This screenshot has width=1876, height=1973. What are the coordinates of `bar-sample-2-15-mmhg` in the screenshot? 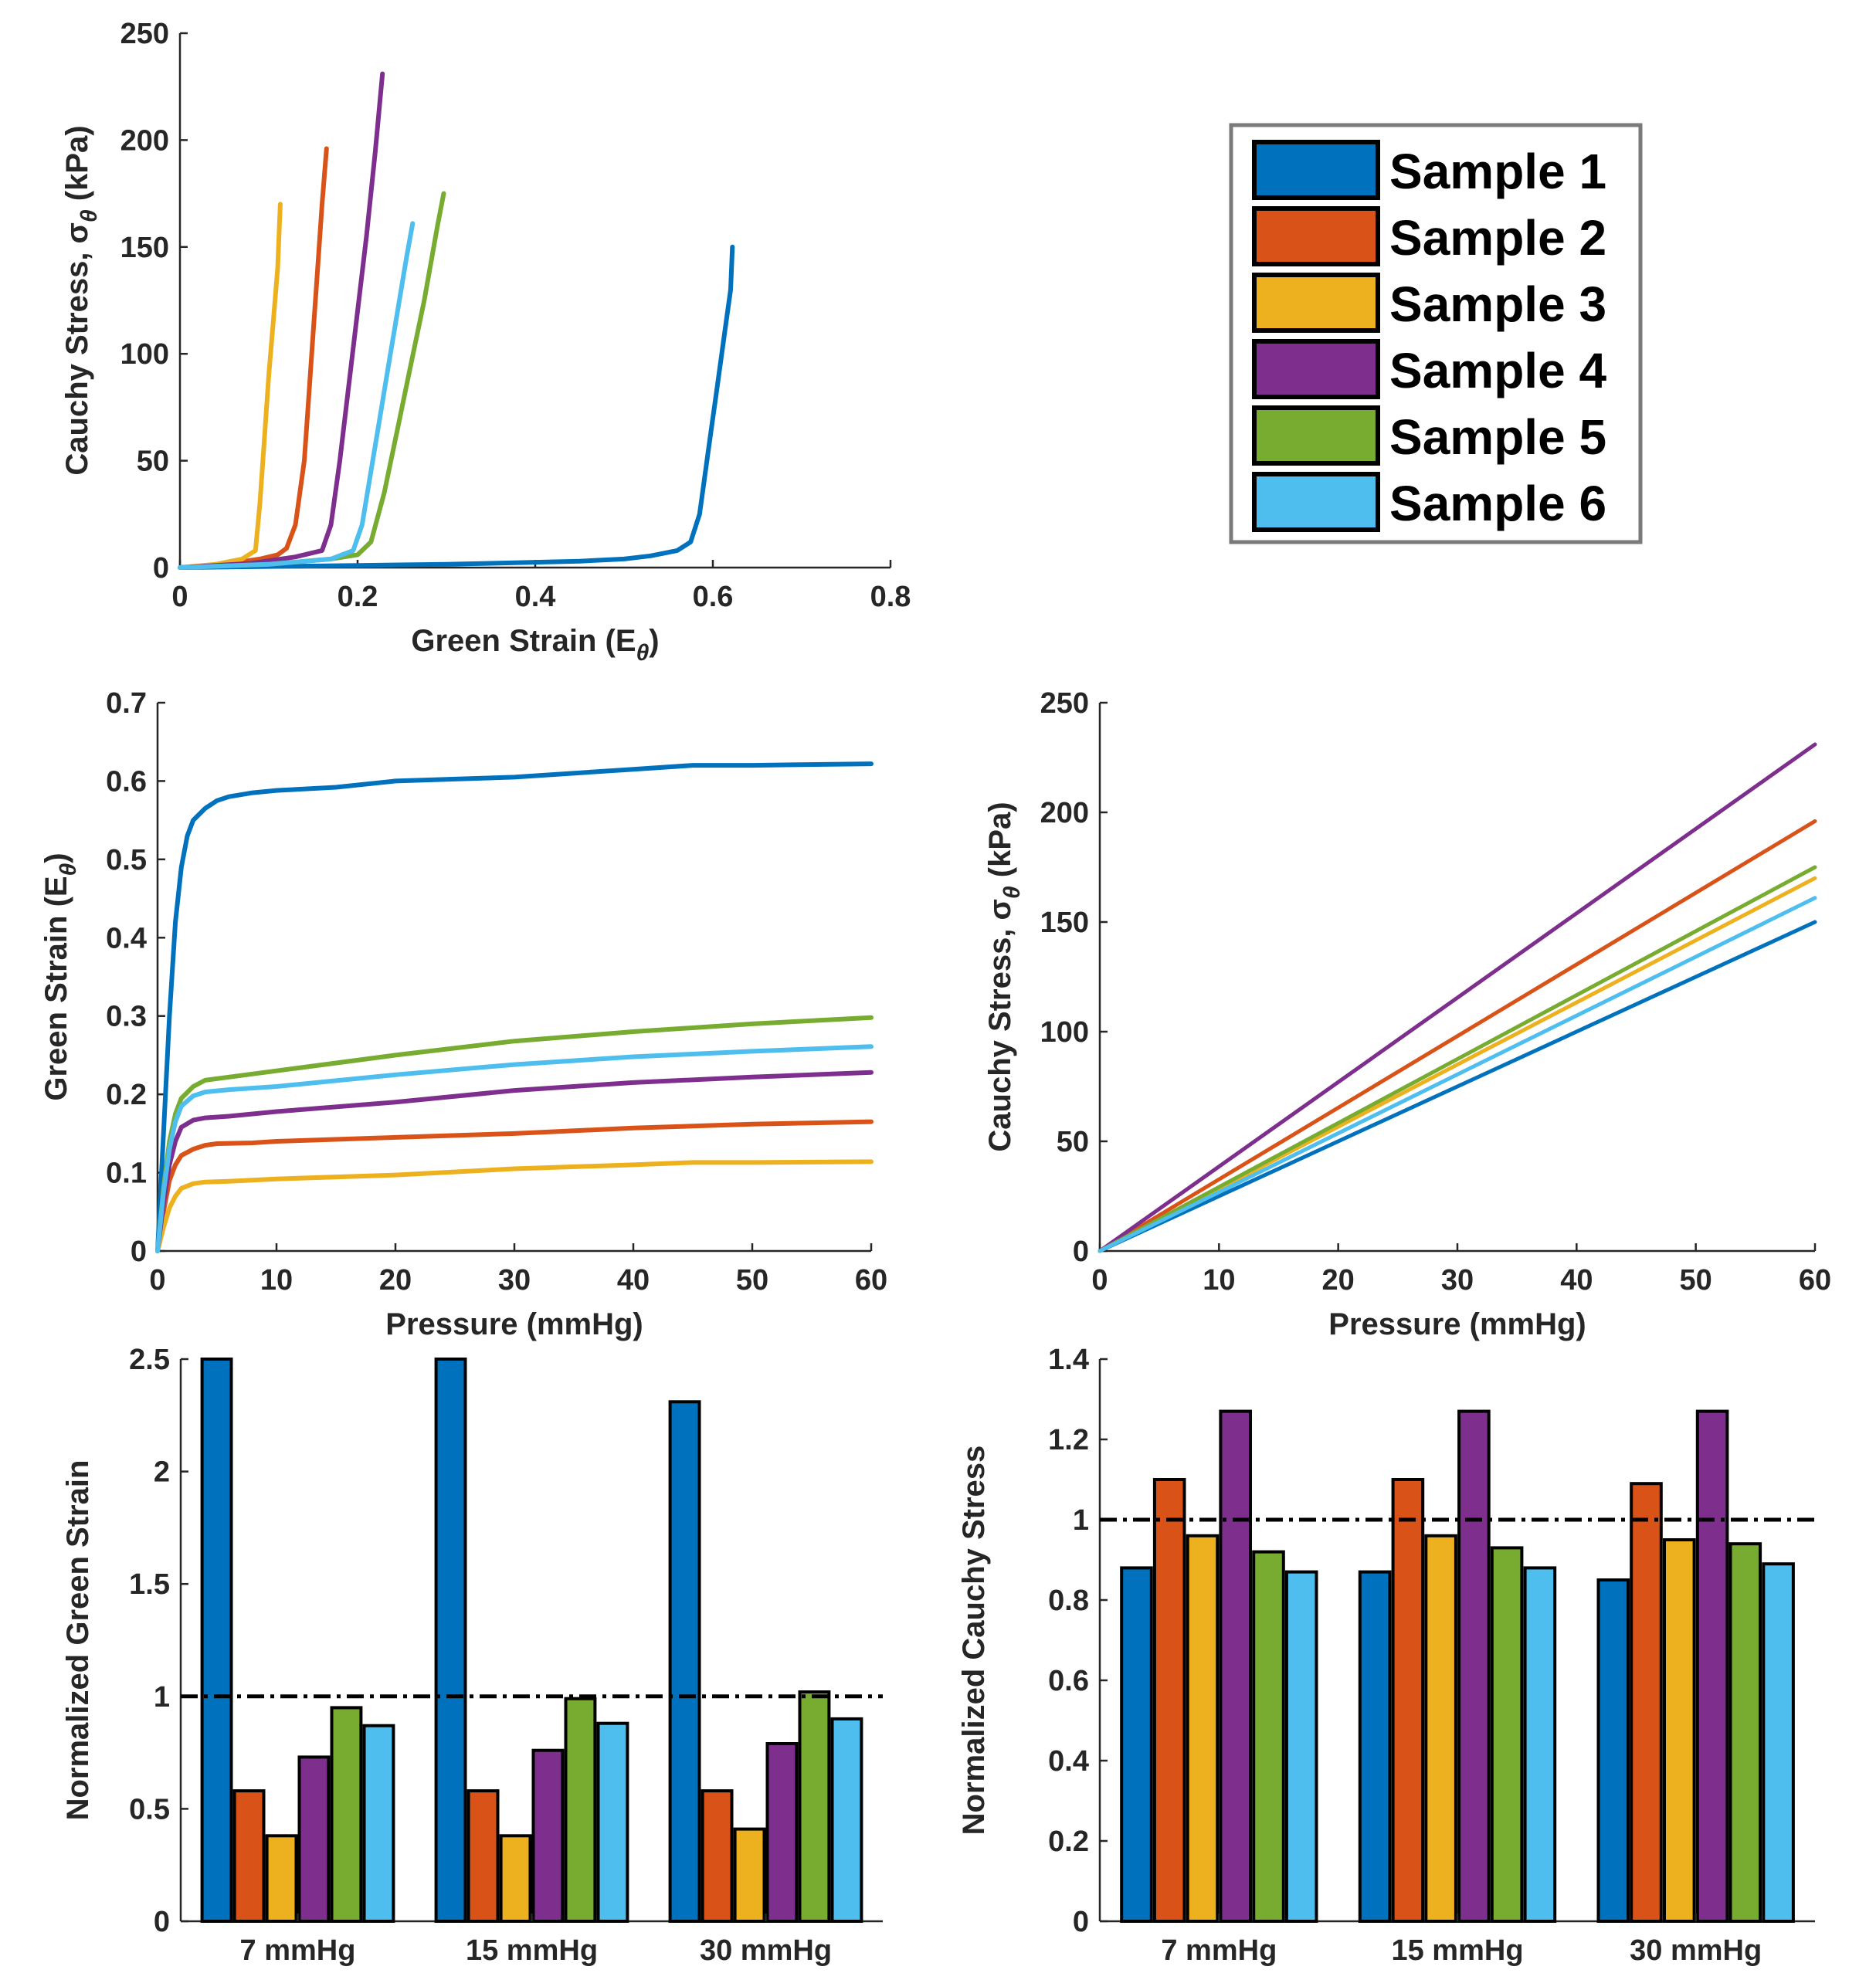 It's located at (483, 1856).